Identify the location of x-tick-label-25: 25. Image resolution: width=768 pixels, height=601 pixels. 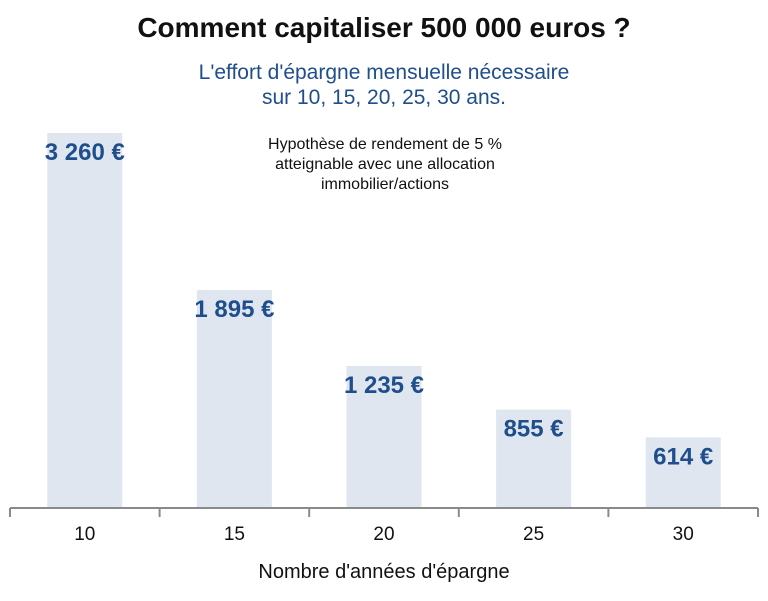
(533, 534).